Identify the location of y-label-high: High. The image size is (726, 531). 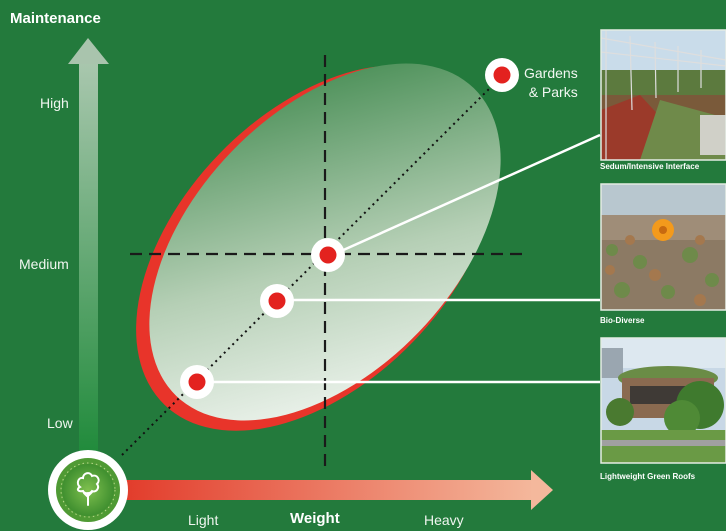
(54, 103).